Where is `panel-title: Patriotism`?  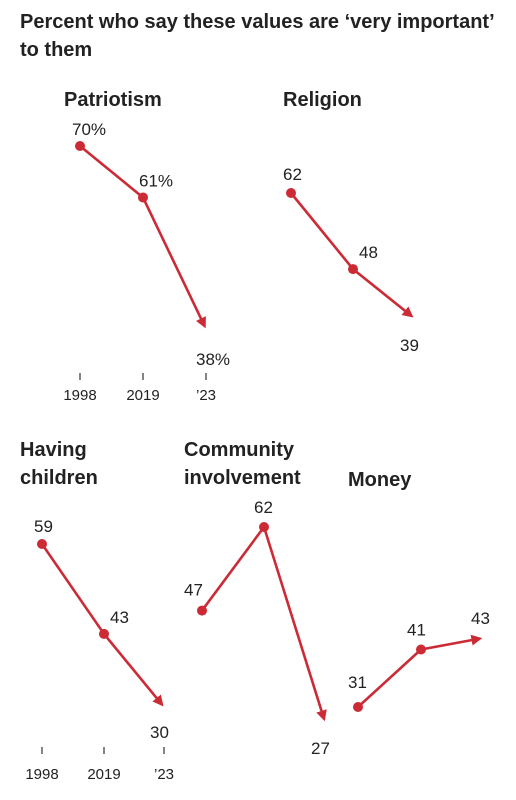
panel-title: Patriotism is located at coordinates (113, 100).